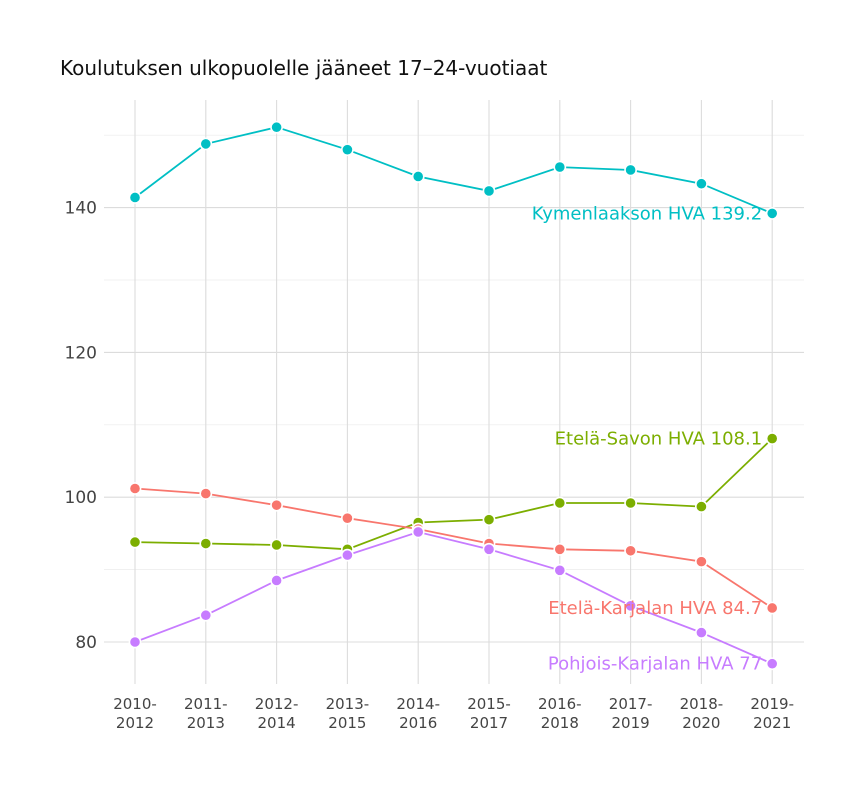 The height and width of the screenshot is (792, 864). I want to click on x-tick-label: 2010-2012, so click(135, 713).